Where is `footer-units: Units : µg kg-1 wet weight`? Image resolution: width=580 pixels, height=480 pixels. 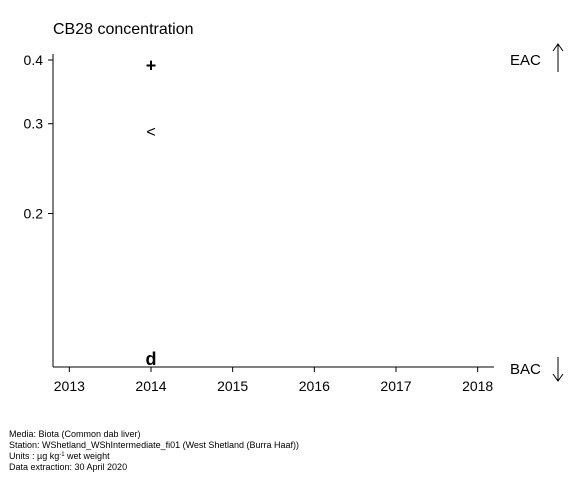 footer-units: Units : µg kg-1 wet weight is located at coordinates (154, 456).